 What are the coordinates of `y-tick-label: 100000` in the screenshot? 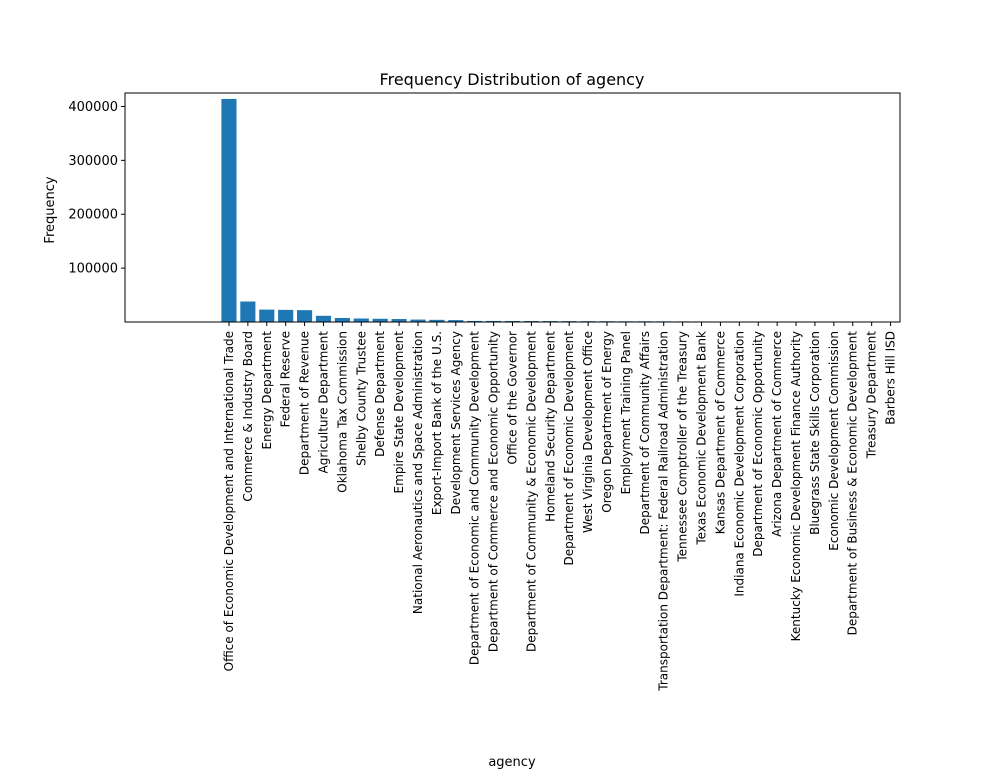 It's located at (93, 269).